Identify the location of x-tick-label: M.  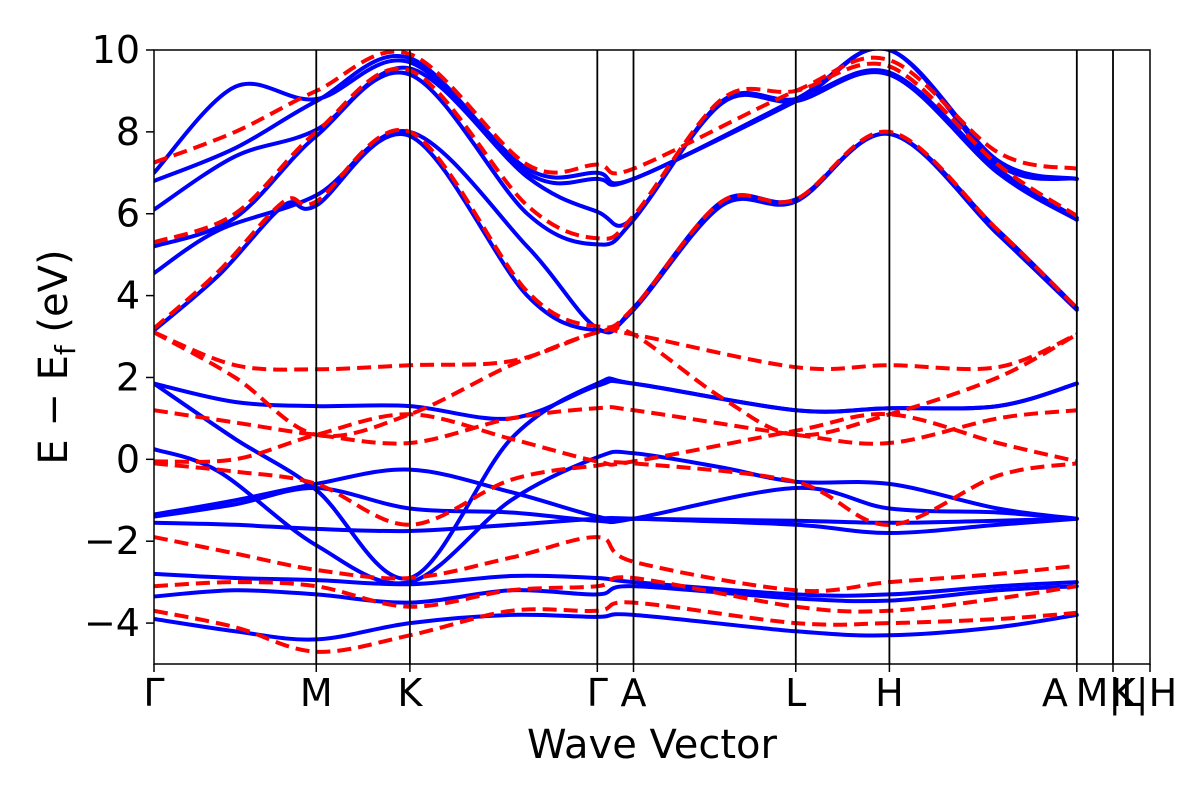
(316, 693).